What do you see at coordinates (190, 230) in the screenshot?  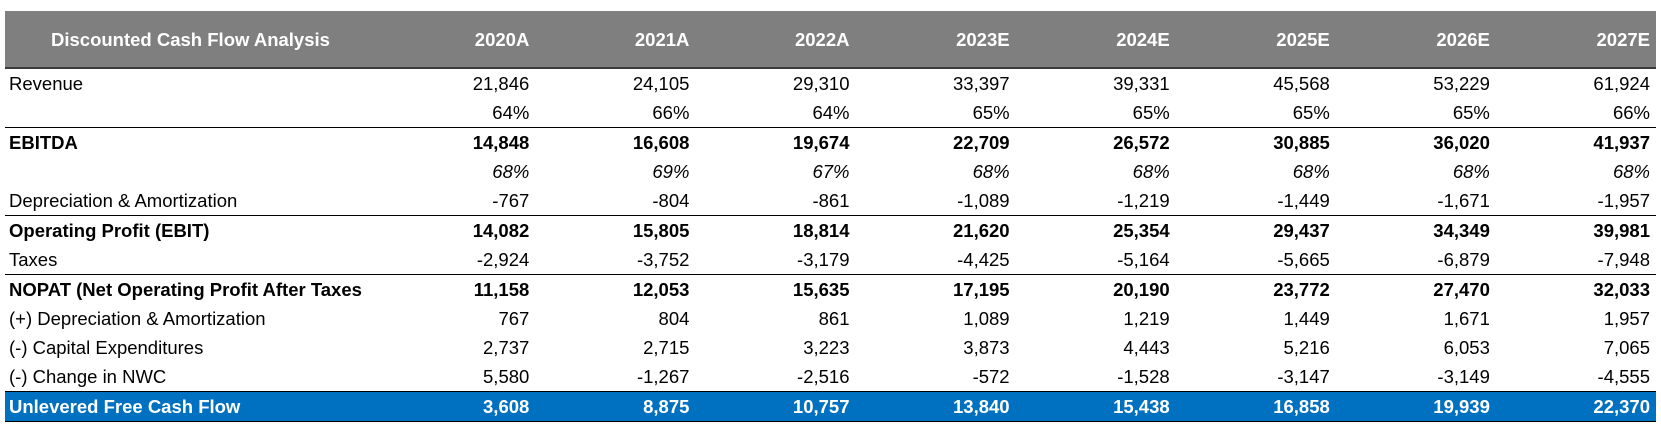 I see `row-label: Operating Profit (EBIT)` at bounding box center [190, 230].